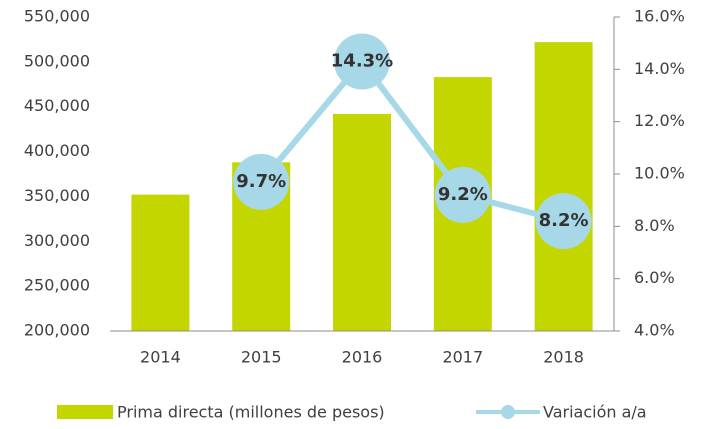  What do you see at coordinates (57, 60) in the screenshot?
I see `y-tick-label: 500,000` at bounding box center [57, 60].